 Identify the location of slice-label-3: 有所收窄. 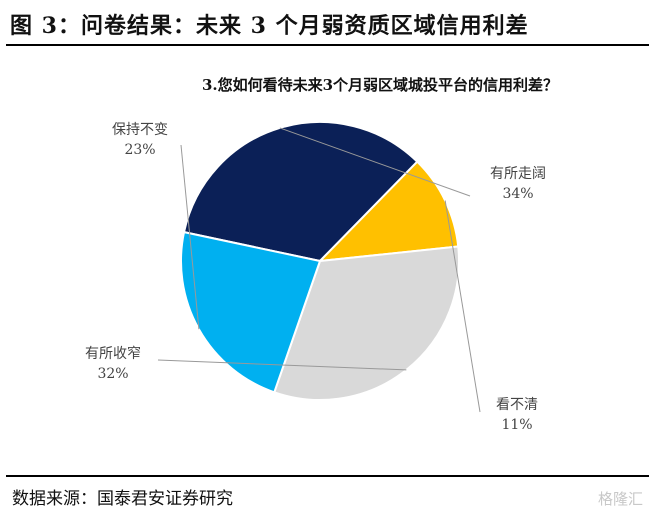
(113, 353).